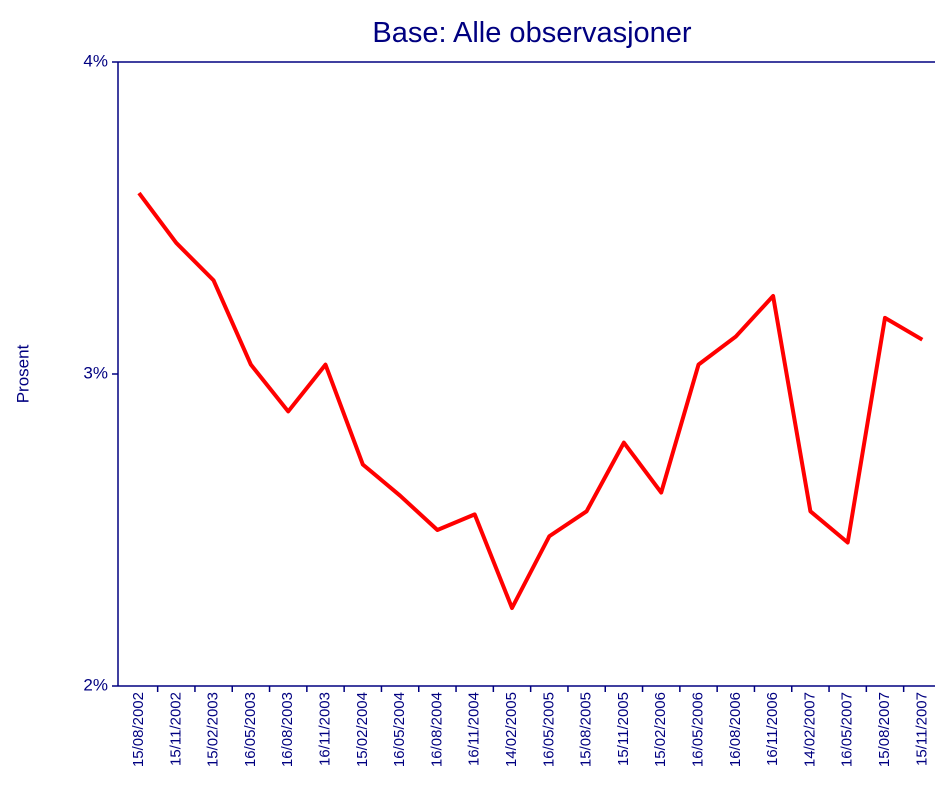  I want to click on y-tick-label: 4%, so click(95, 60).